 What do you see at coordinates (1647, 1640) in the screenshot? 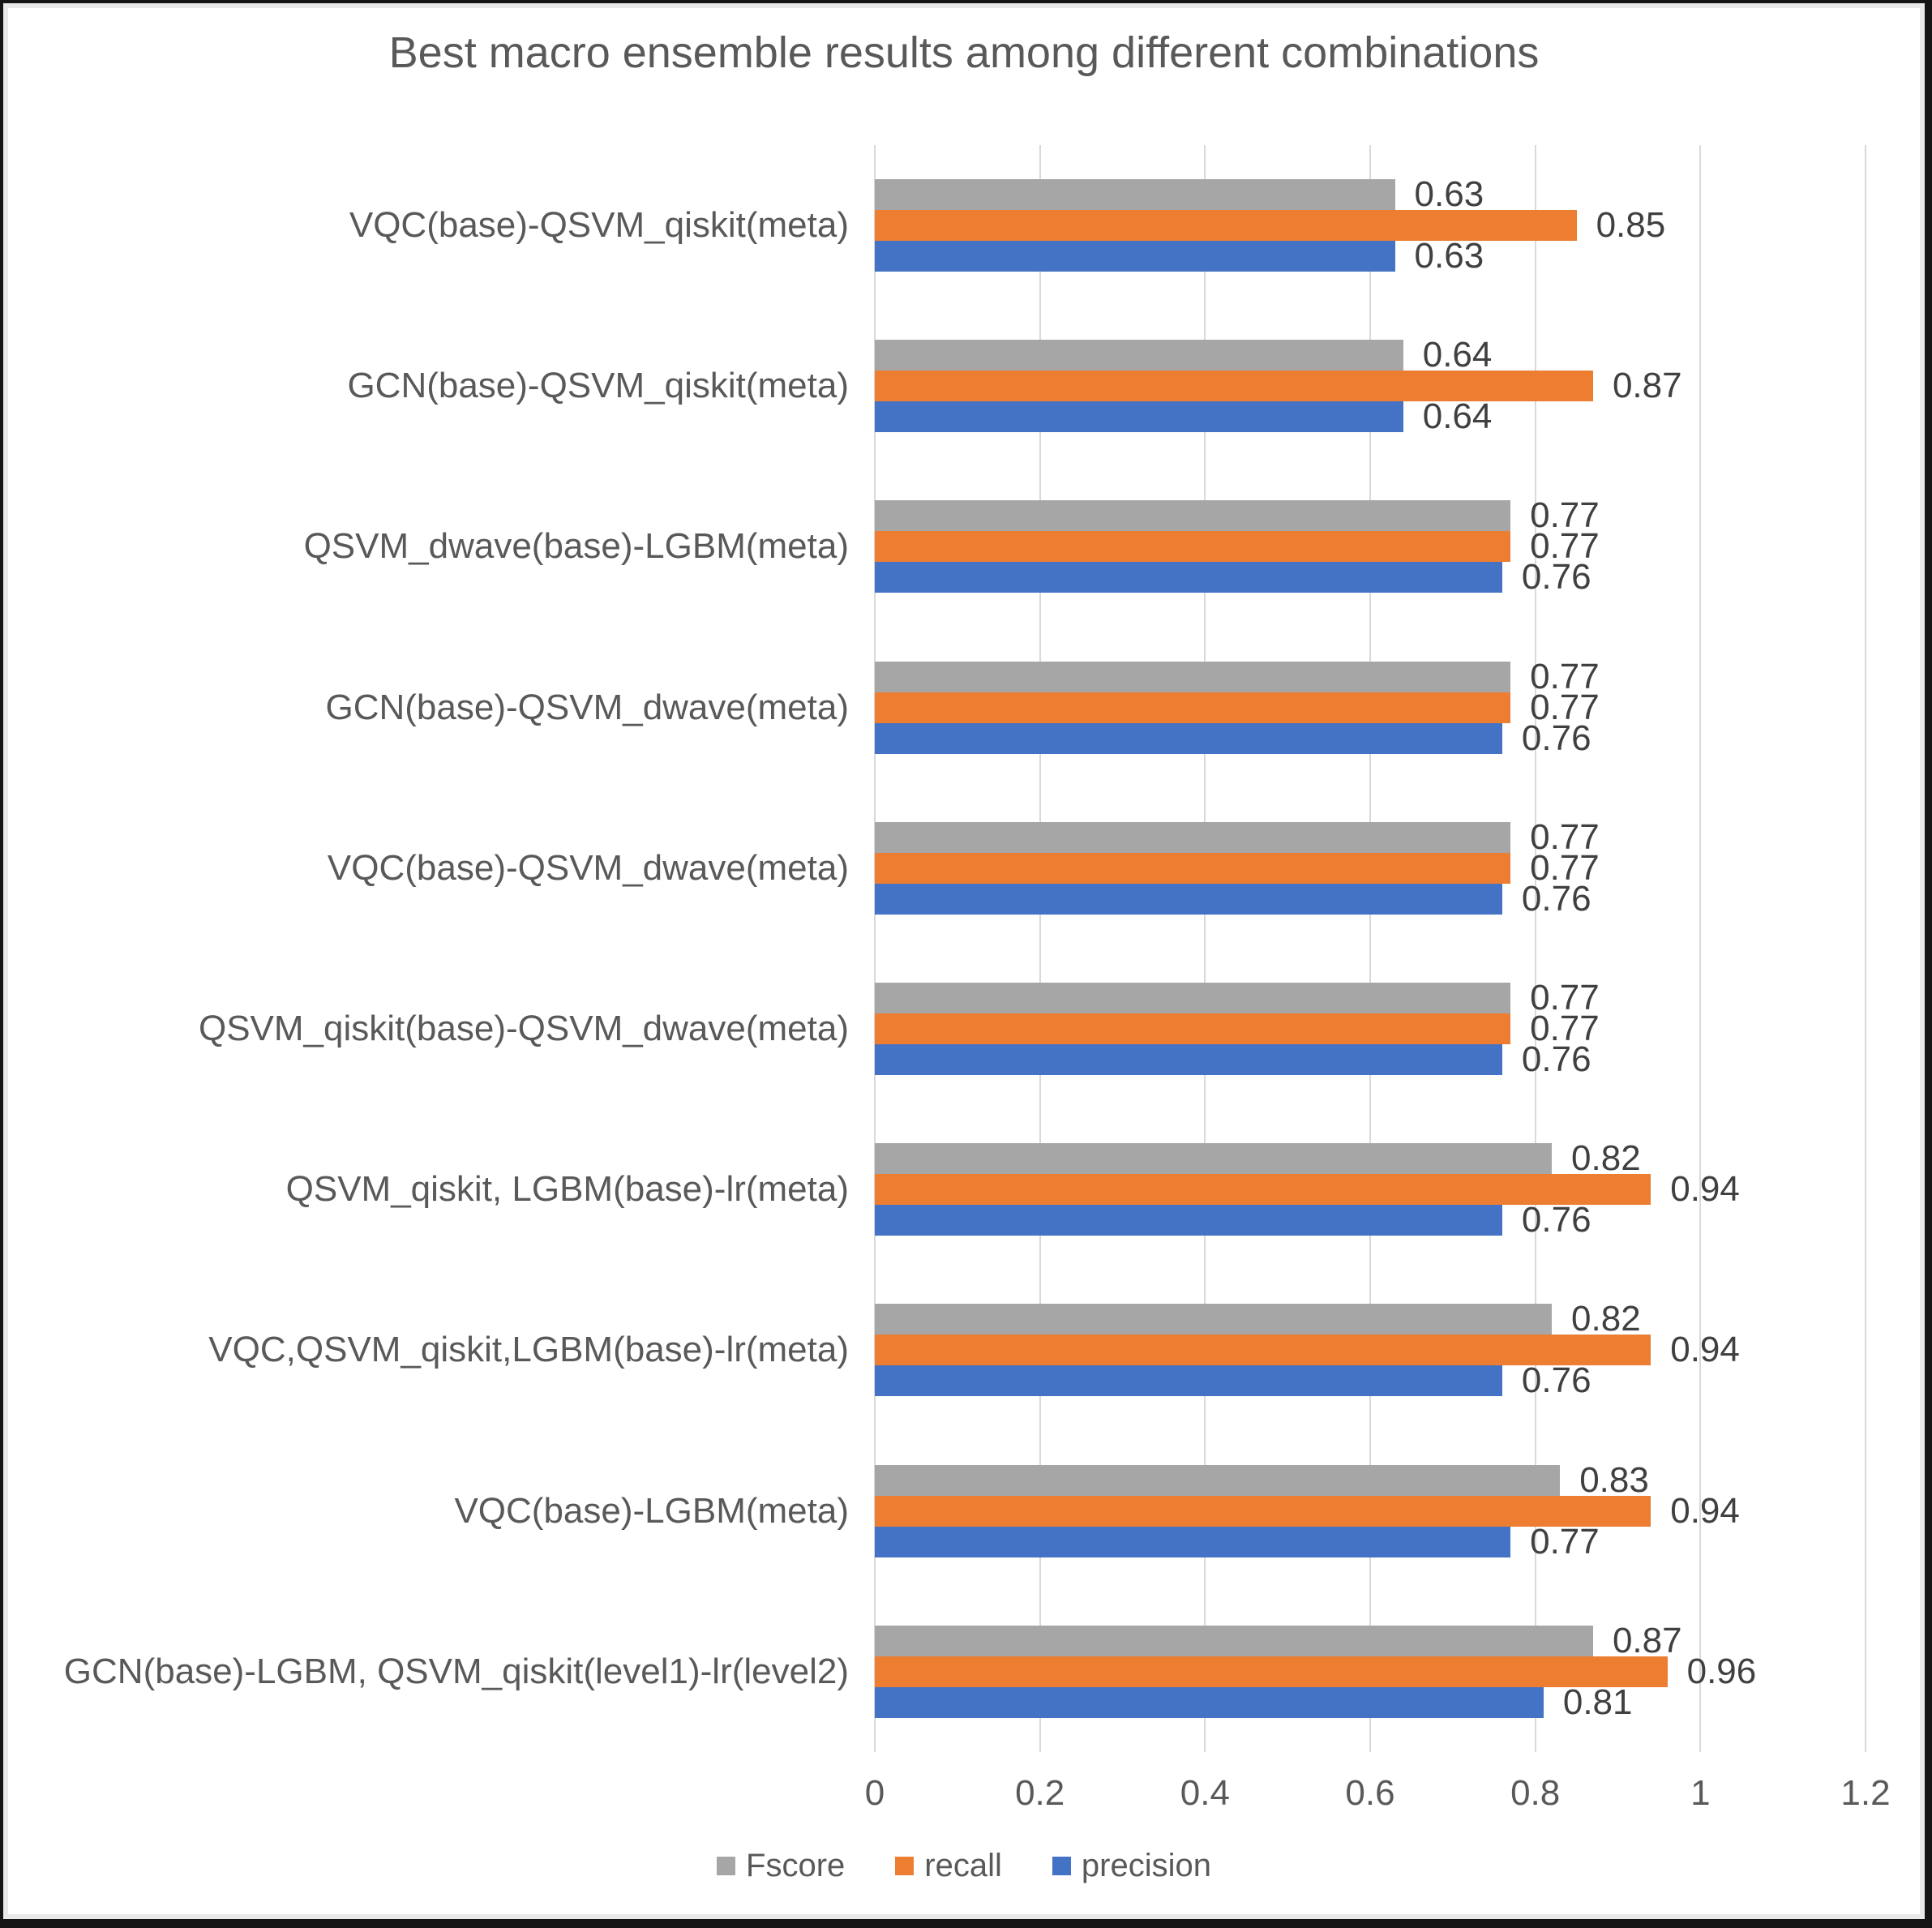
I see `value-label: 0.87` at bounding box center [1647, 1640].